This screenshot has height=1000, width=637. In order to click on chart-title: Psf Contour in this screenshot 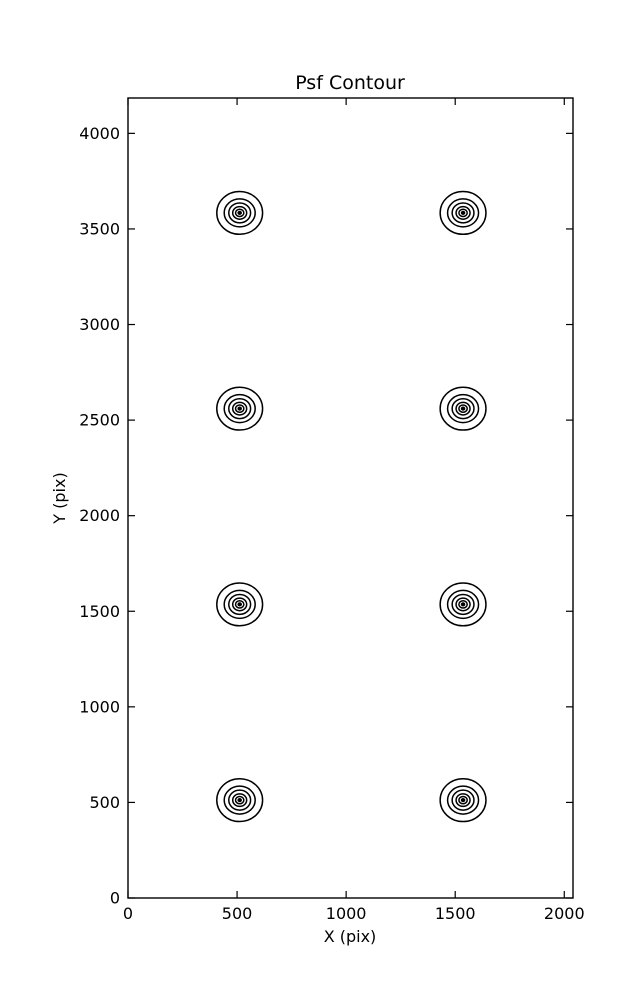, I will do `click(350, 83)`.